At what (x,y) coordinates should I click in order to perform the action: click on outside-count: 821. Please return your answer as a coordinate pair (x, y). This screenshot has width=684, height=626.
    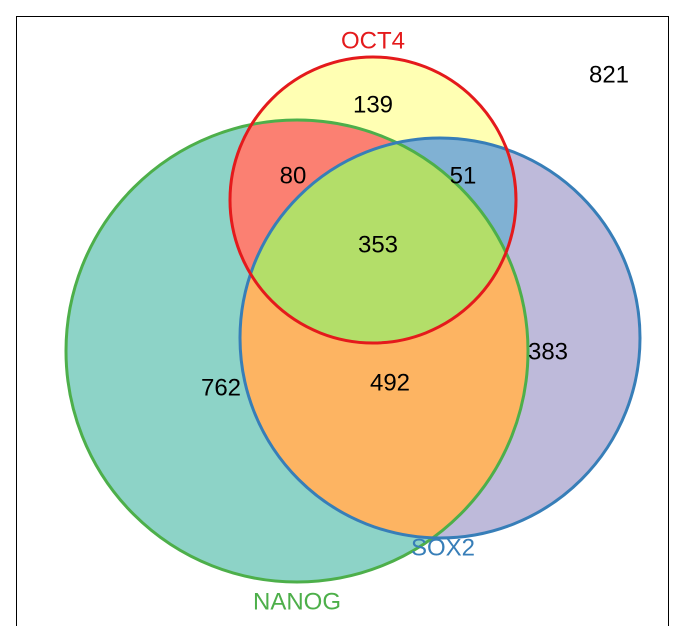
    Looking at the image, I should click on (609, 74).